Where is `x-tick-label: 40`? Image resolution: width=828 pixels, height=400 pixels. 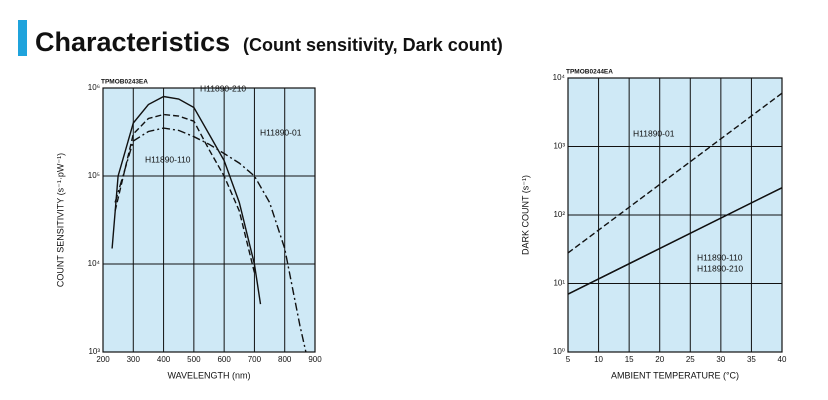 x-tick-label: 40 is located at coordinates (782, 359).